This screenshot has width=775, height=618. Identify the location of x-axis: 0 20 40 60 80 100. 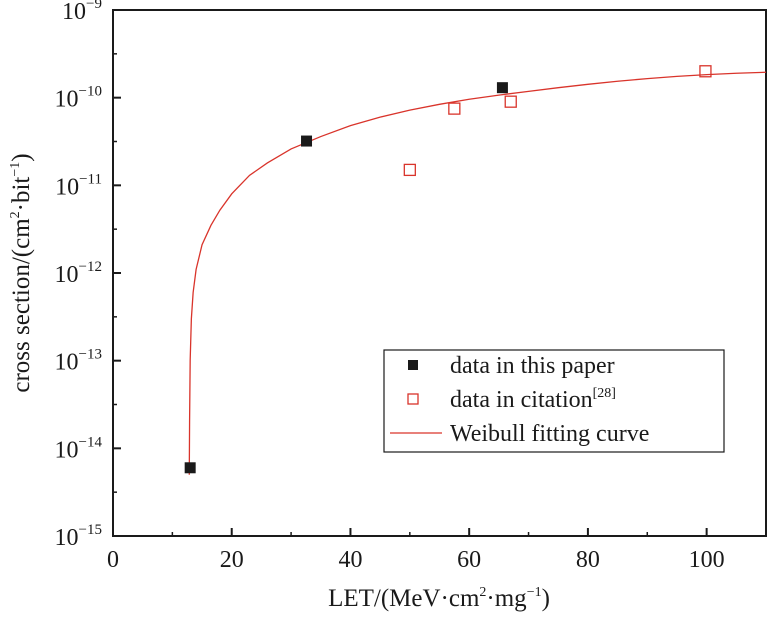
(416, 550).